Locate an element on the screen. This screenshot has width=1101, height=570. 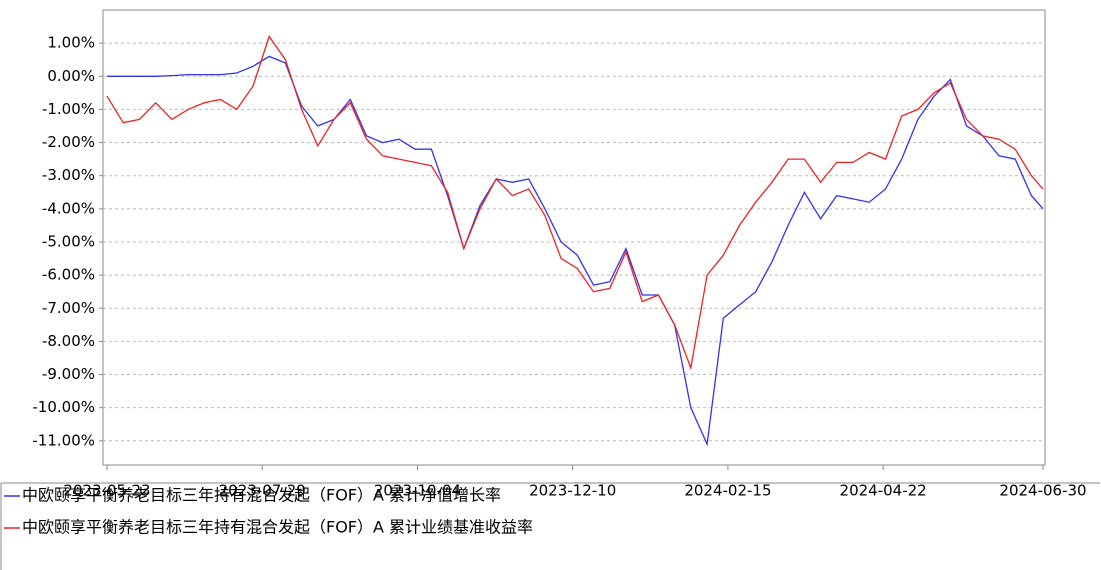
y-tick-label: 1.00% is located at coordinates (71, 43).